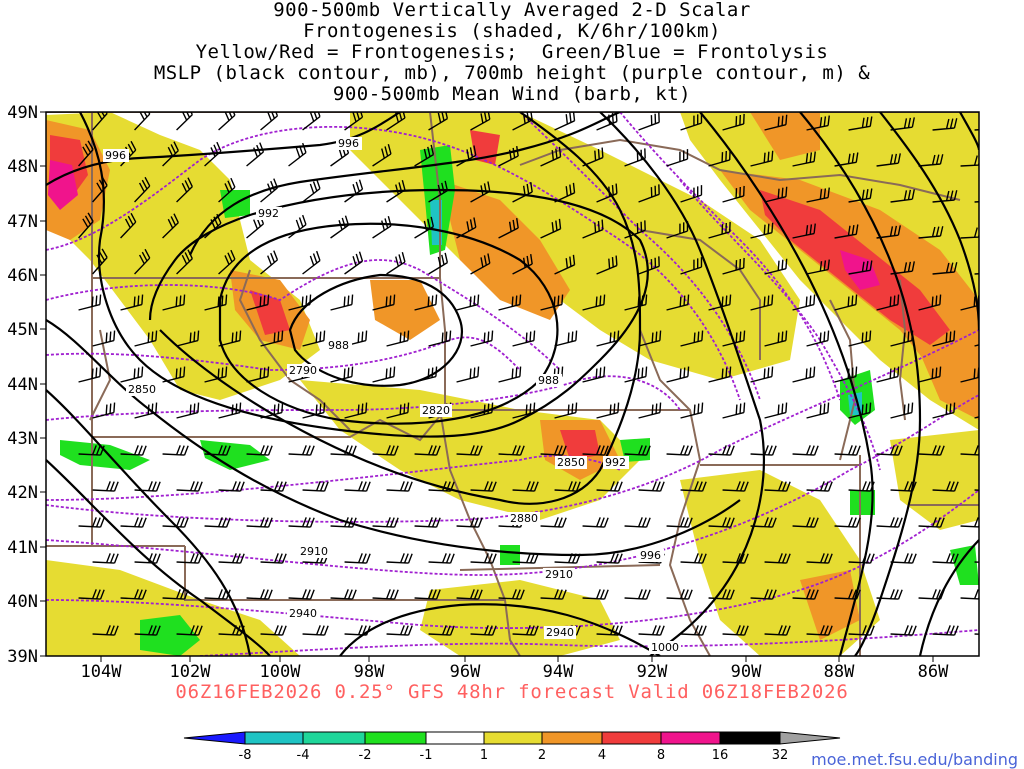 The width and height of the screenshot is (1024, 769). What do you see at coordinates (512, 10) in the screenshot?
I see `title-line-1: 900-500mb Vertically Averaged 2-D Scalar` at bounding box center [512, 10].